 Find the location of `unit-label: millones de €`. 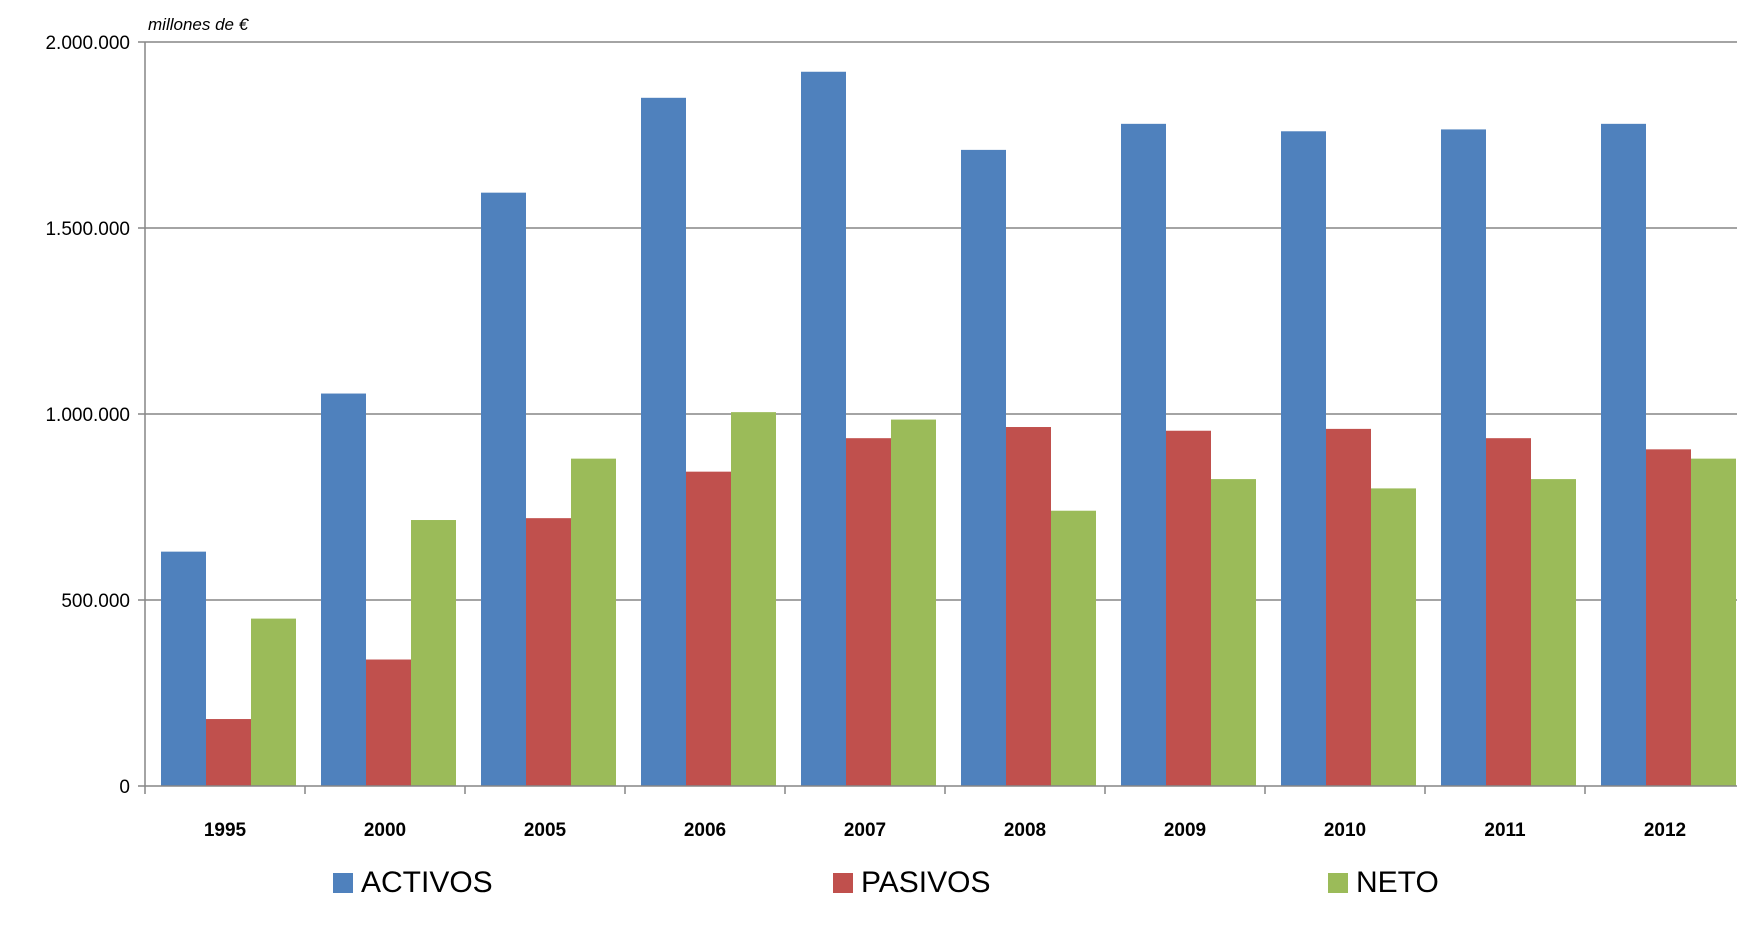

unit-label: millones de € is located at coordinates (199, 24).